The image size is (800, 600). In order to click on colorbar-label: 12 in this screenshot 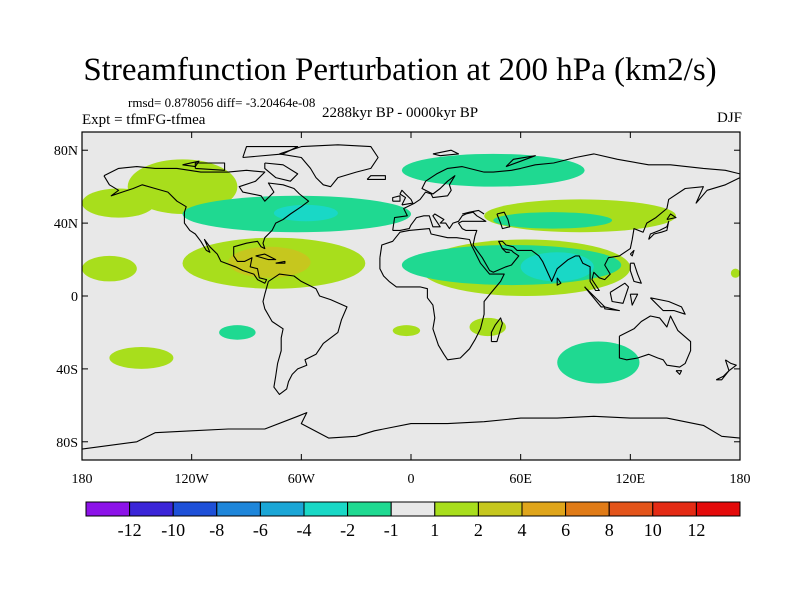, I will do `click(696, 530)`.